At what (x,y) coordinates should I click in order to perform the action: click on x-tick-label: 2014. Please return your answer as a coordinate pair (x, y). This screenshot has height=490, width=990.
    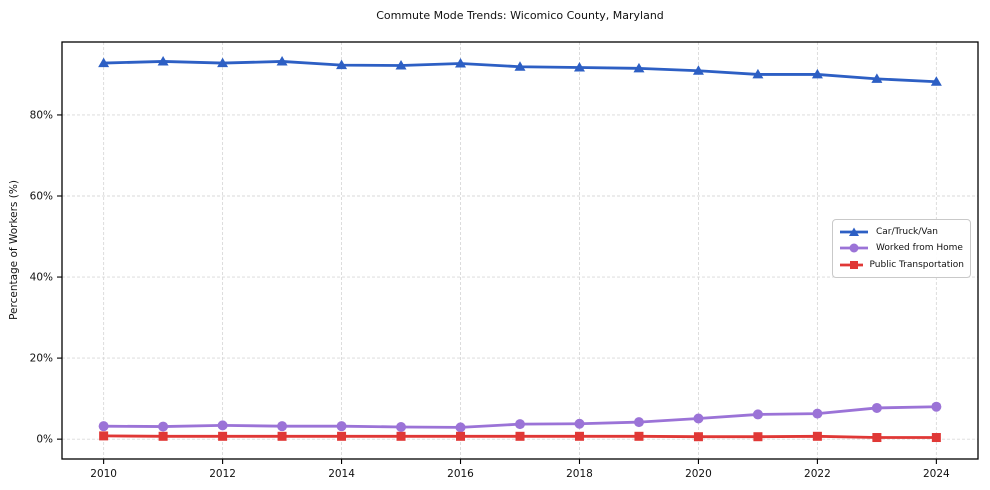
    Looking at the image, I should click on (341, 474).